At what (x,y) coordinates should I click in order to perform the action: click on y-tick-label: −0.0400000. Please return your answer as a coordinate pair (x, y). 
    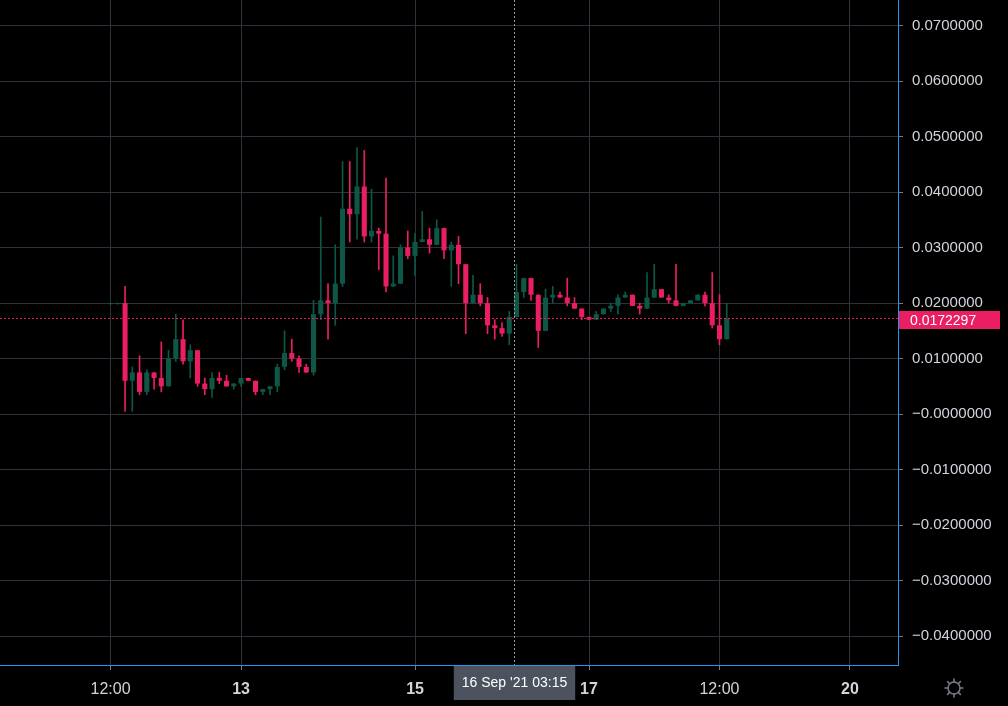
    Looking at the image, I should click on (952, 635).